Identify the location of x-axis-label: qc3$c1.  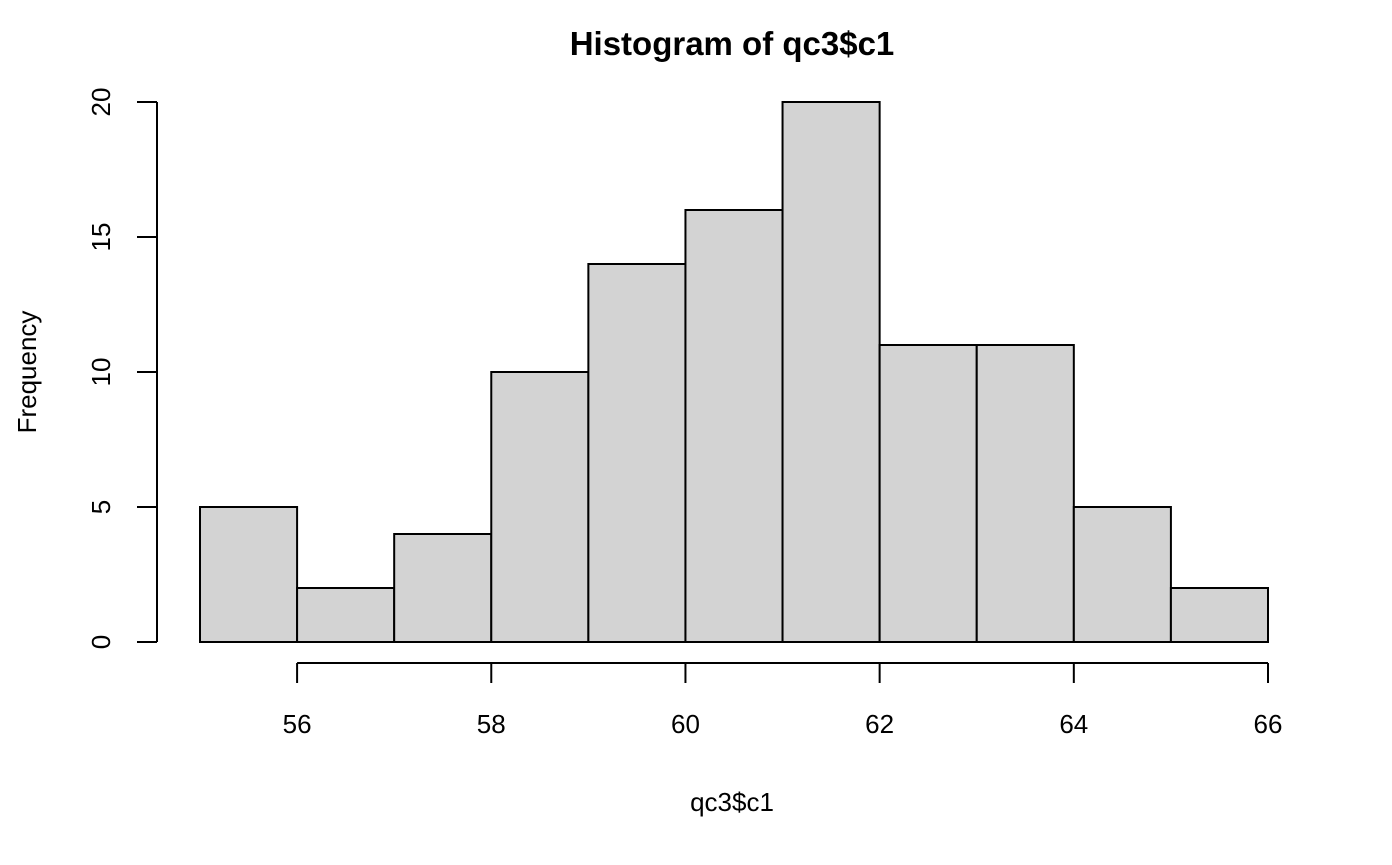
(732, 802).